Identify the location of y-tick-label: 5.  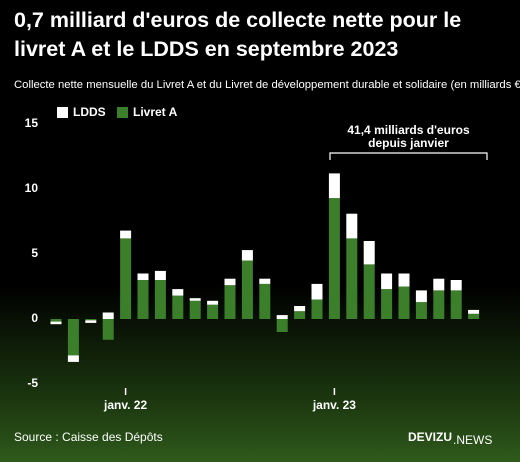
(34, 253).